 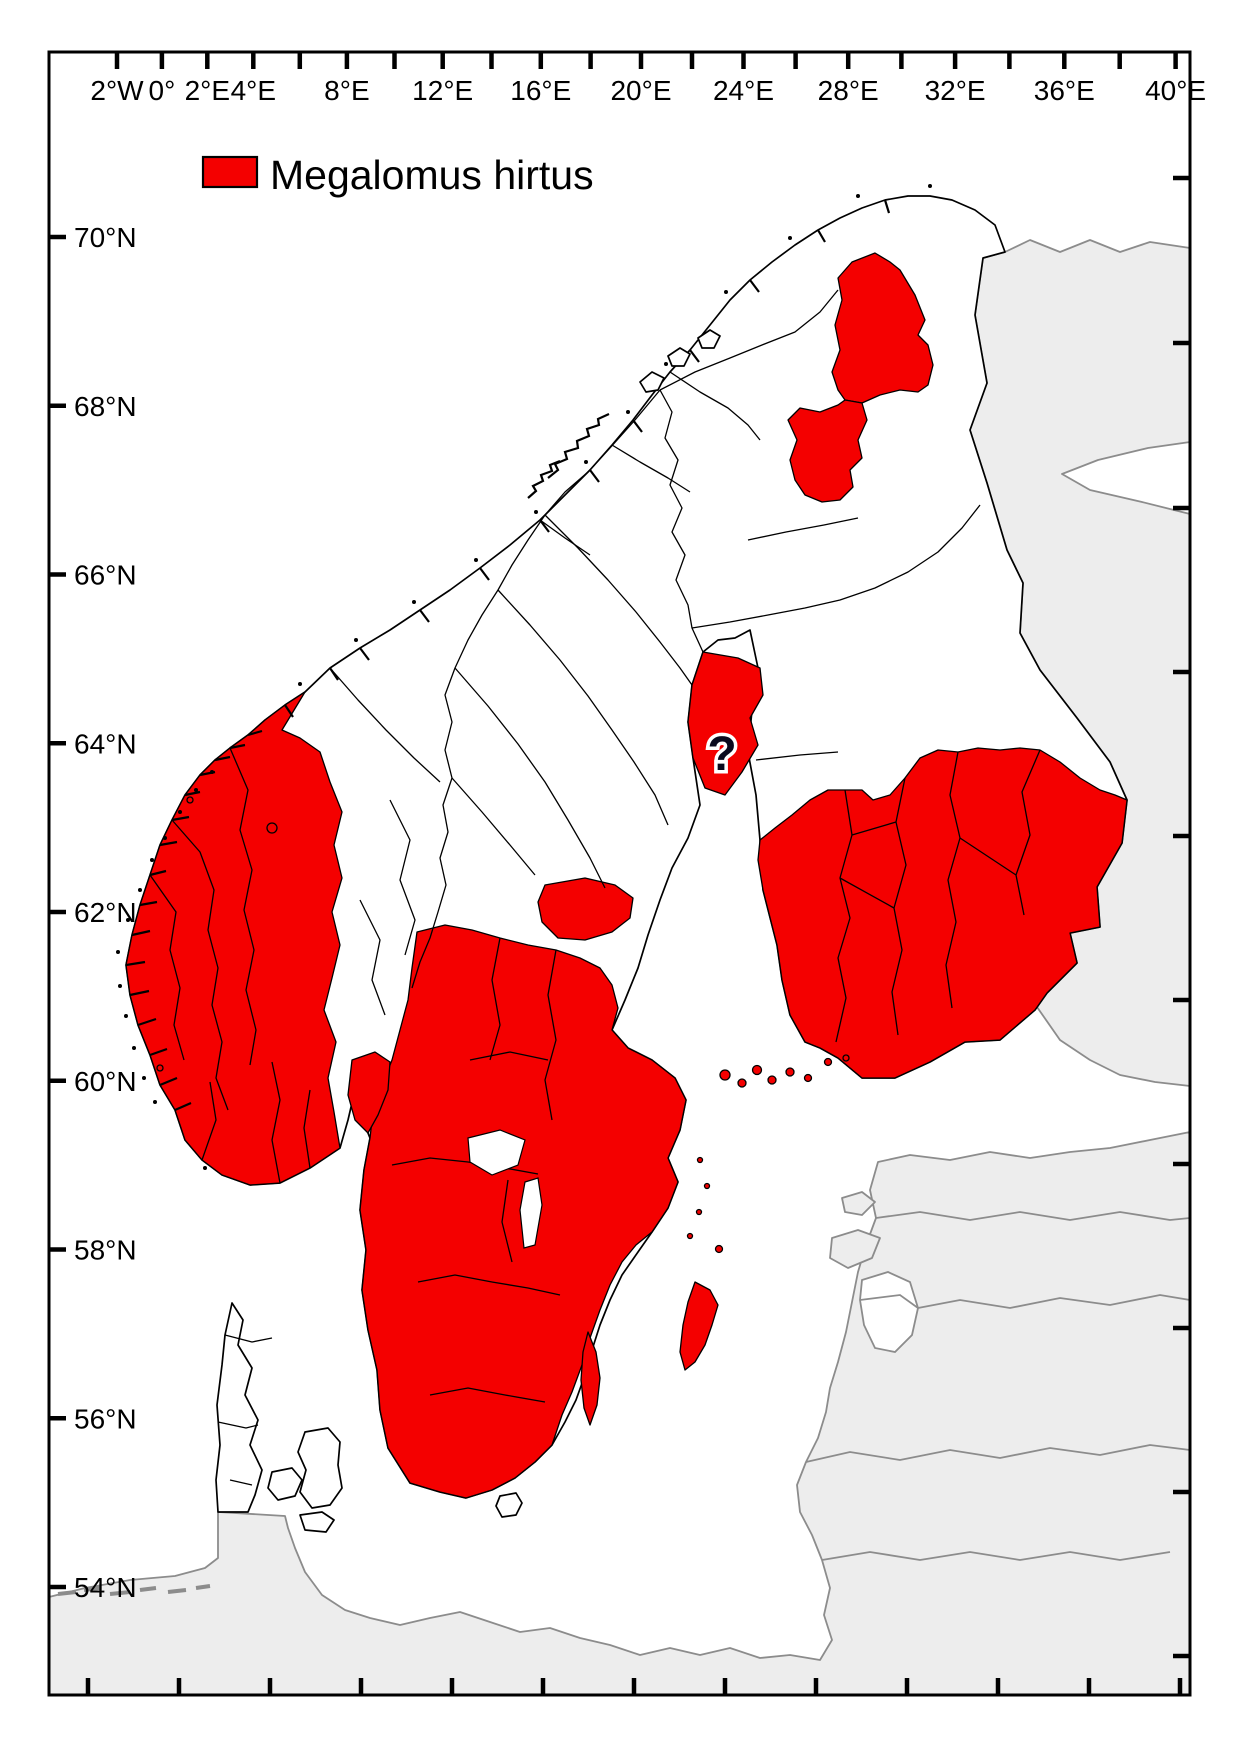 I want to click on stockholm-archipelago-red, so click(x=698, y=1198).